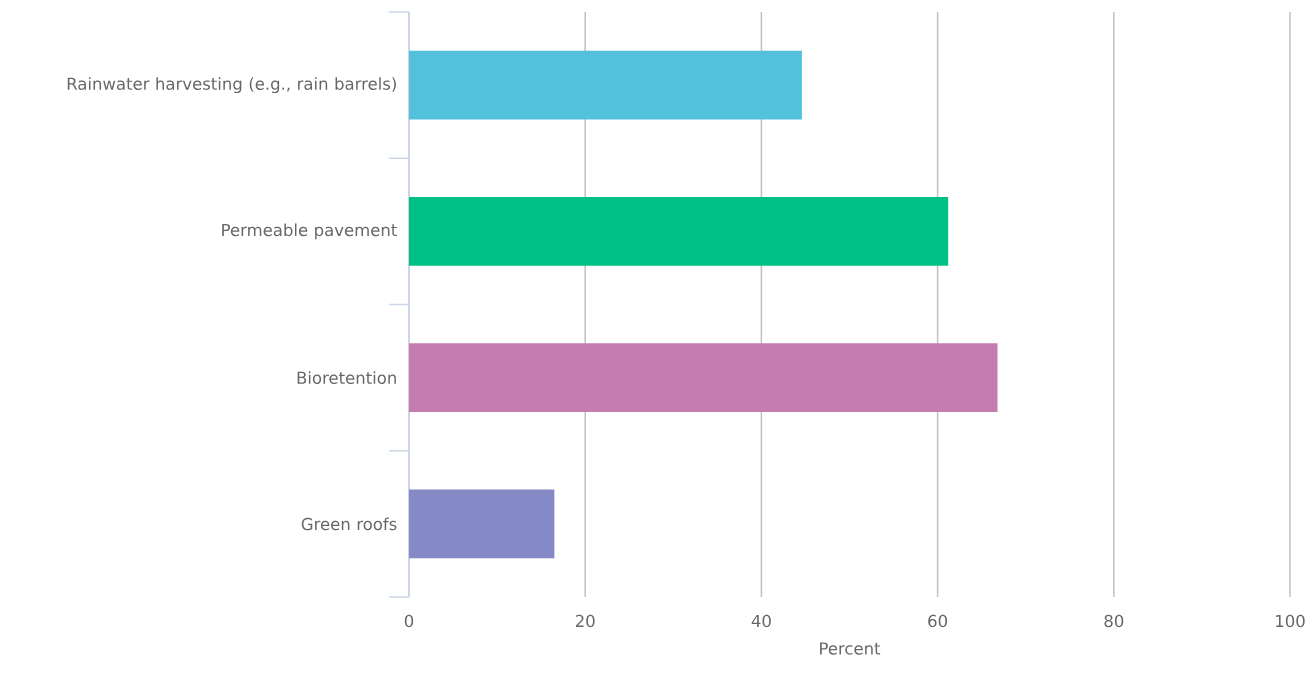  I want to click on x-axis-title: Percent, so click(850, 648).